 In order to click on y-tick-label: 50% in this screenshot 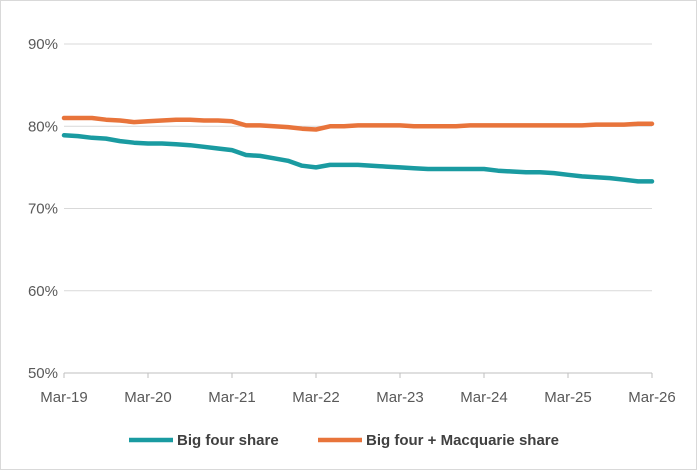, I will do `click(43, 373)`.